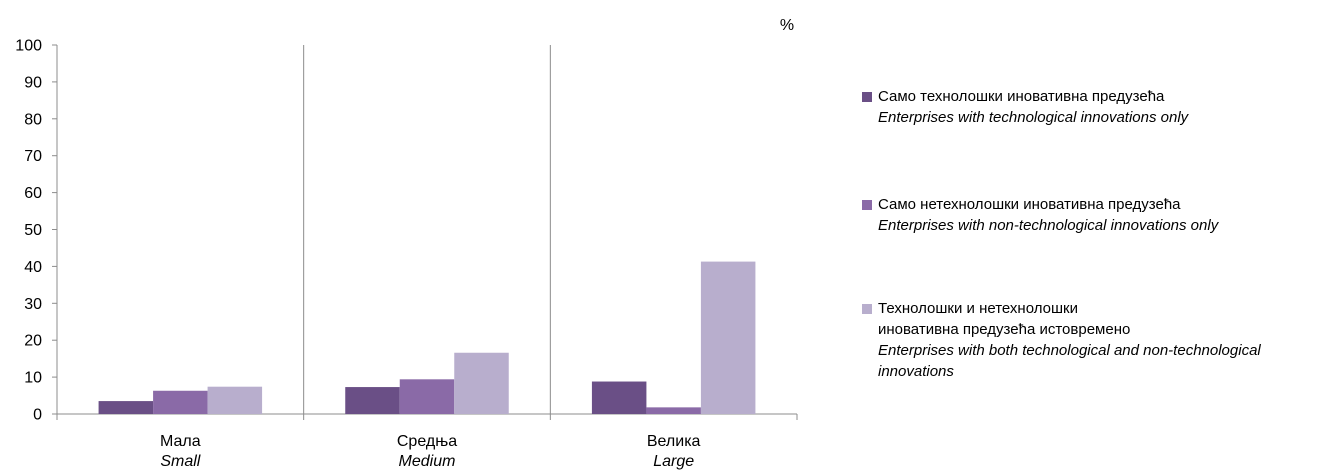 The image size is (1332, 470). What do you see at coordinates (33, 267) in the screenshot?
I see `y-tick-label: 40` at bounding box center [33, 267].